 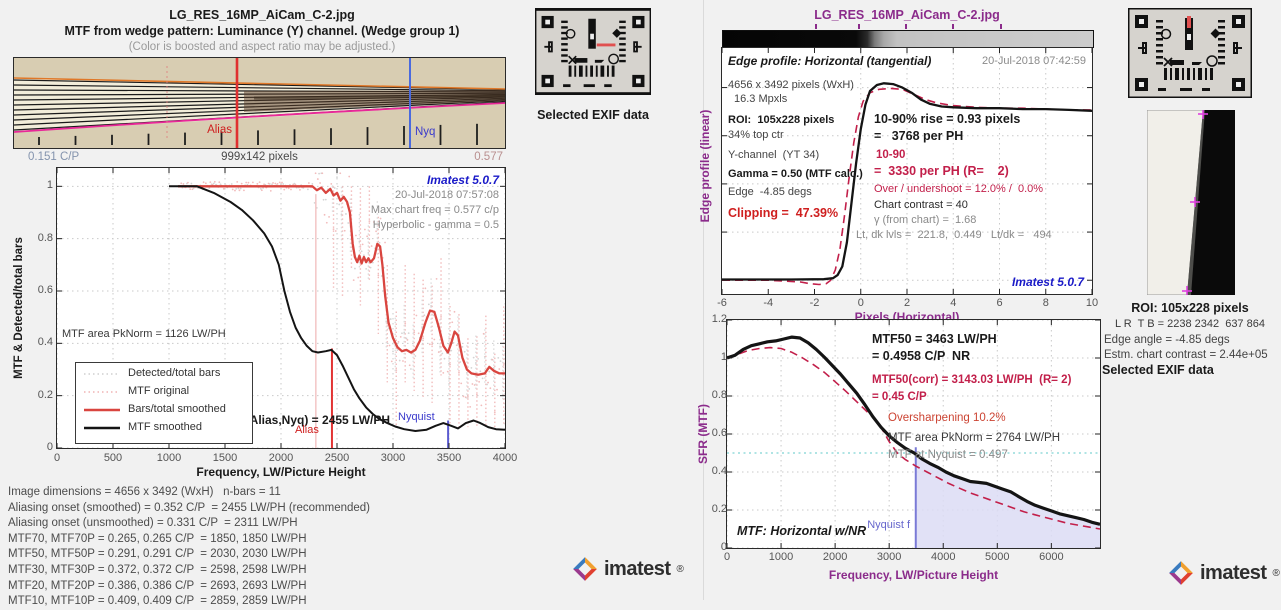 What do you see at coordinates (165, 427) in the screenshot?
I see `legend-label: MTF smoothed` at bounding box center [165, 427].